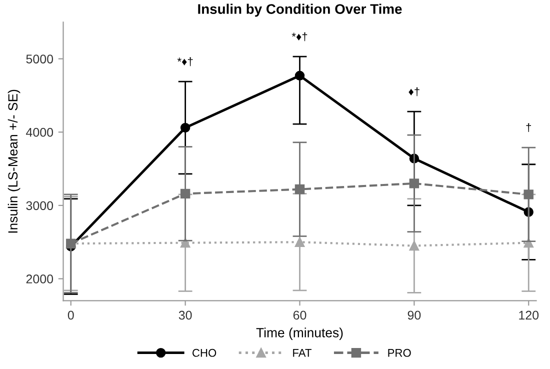 Image resolution: width=550 pixels, height=369 pixels. What do you see at coordinates (399, 352) in the screenshot?
I see `legend-label: PRO` at bounding box center [399, 352].